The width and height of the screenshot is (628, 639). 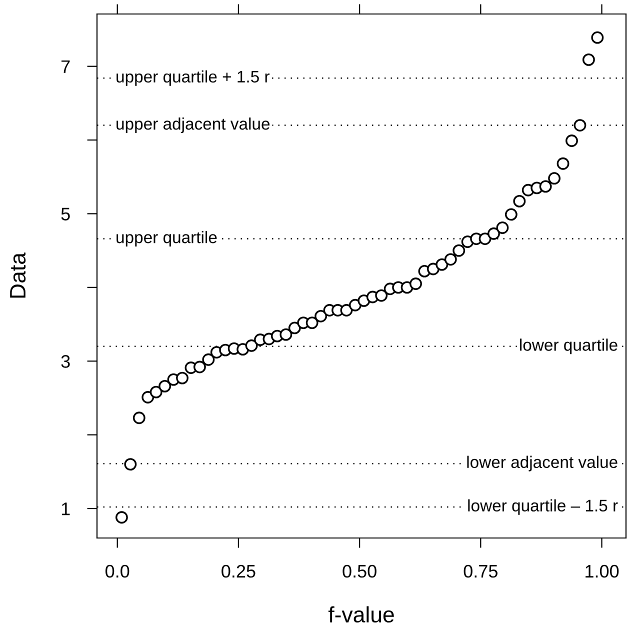 I want to click on y-tick-label: 3, so click(x=65, y=361).